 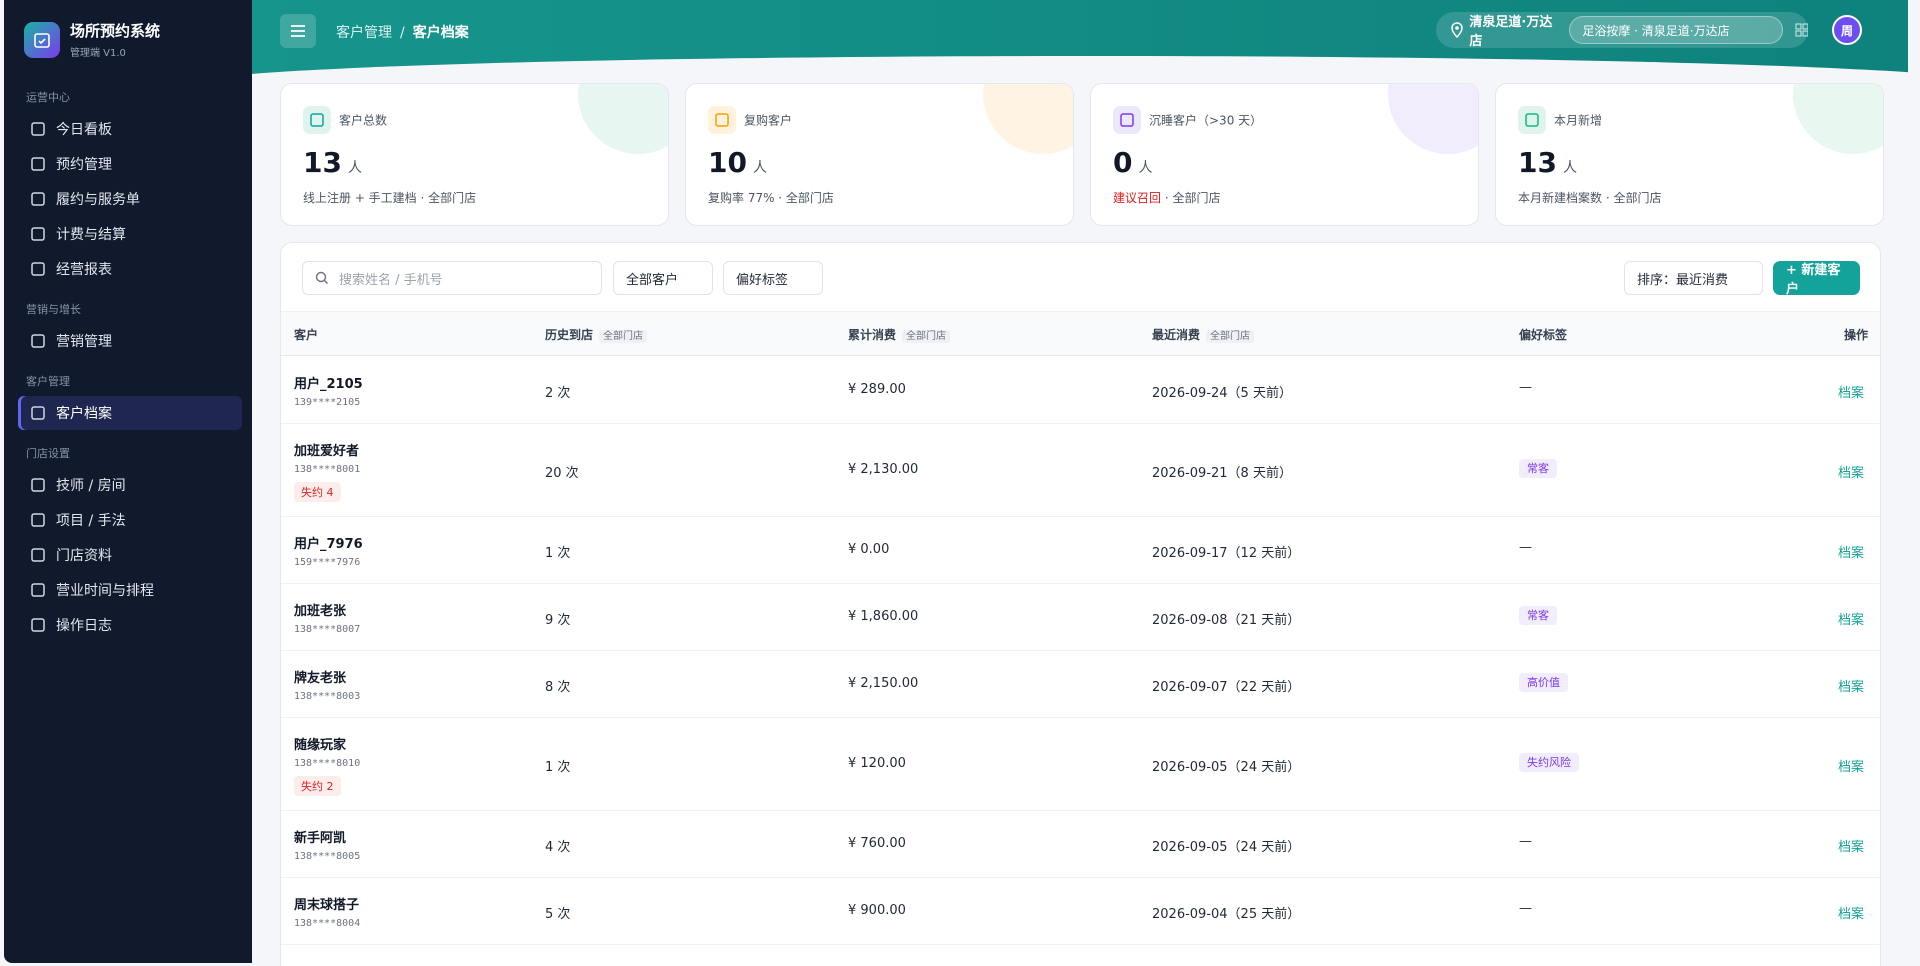 What do you see at coordinates (91, 235) in the screenshot?
I see `nav-text: 计费与结算` at bounding box center [91, 235].